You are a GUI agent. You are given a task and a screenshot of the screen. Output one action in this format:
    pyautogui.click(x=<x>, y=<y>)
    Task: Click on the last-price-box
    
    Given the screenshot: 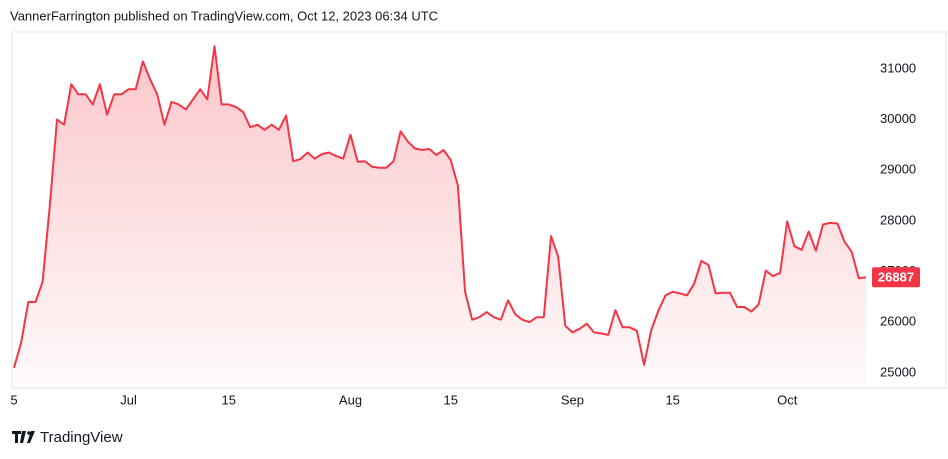 What is the action you would take?
    pyautogui.click(x=896, y=277)
    